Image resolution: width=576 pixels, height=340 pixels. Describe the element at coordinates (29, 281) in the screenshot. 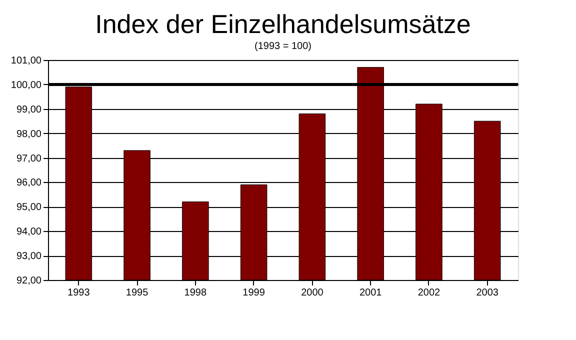

I see `y-tick-label: 92,00` at that location.